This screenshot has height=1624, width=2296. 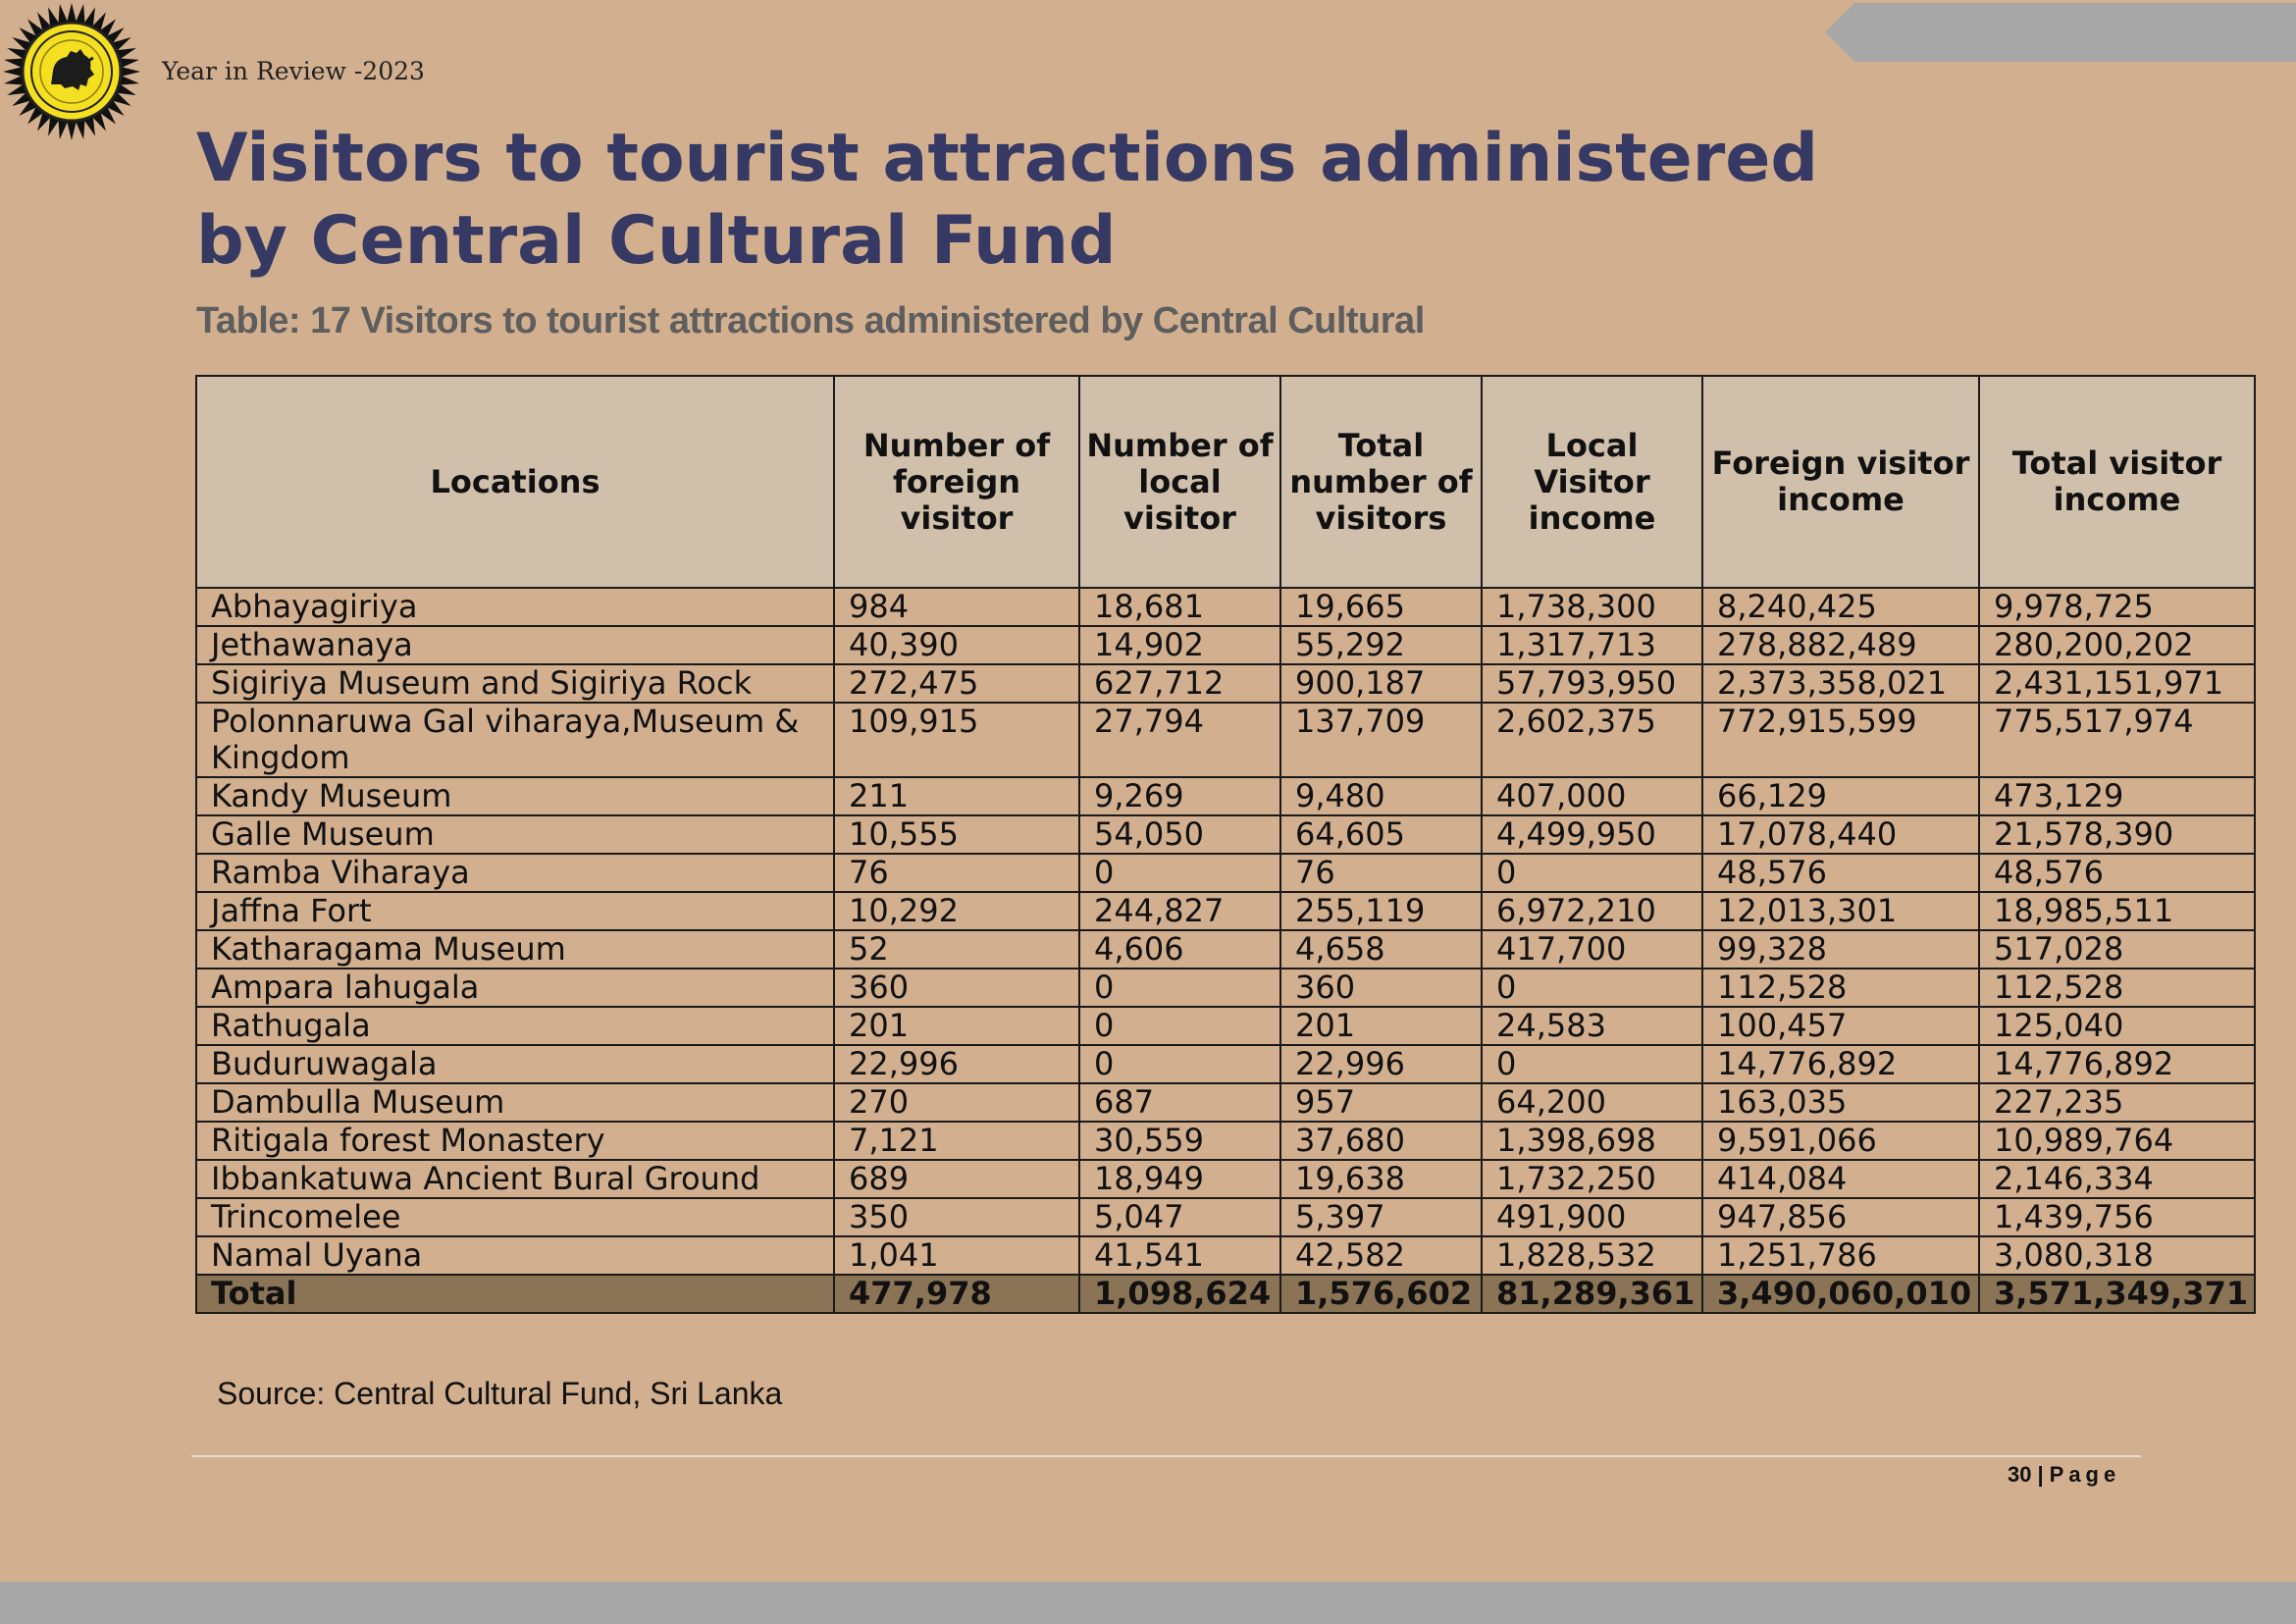 I want to click on value-cell: 517,028, so click(x=2117, y=949).